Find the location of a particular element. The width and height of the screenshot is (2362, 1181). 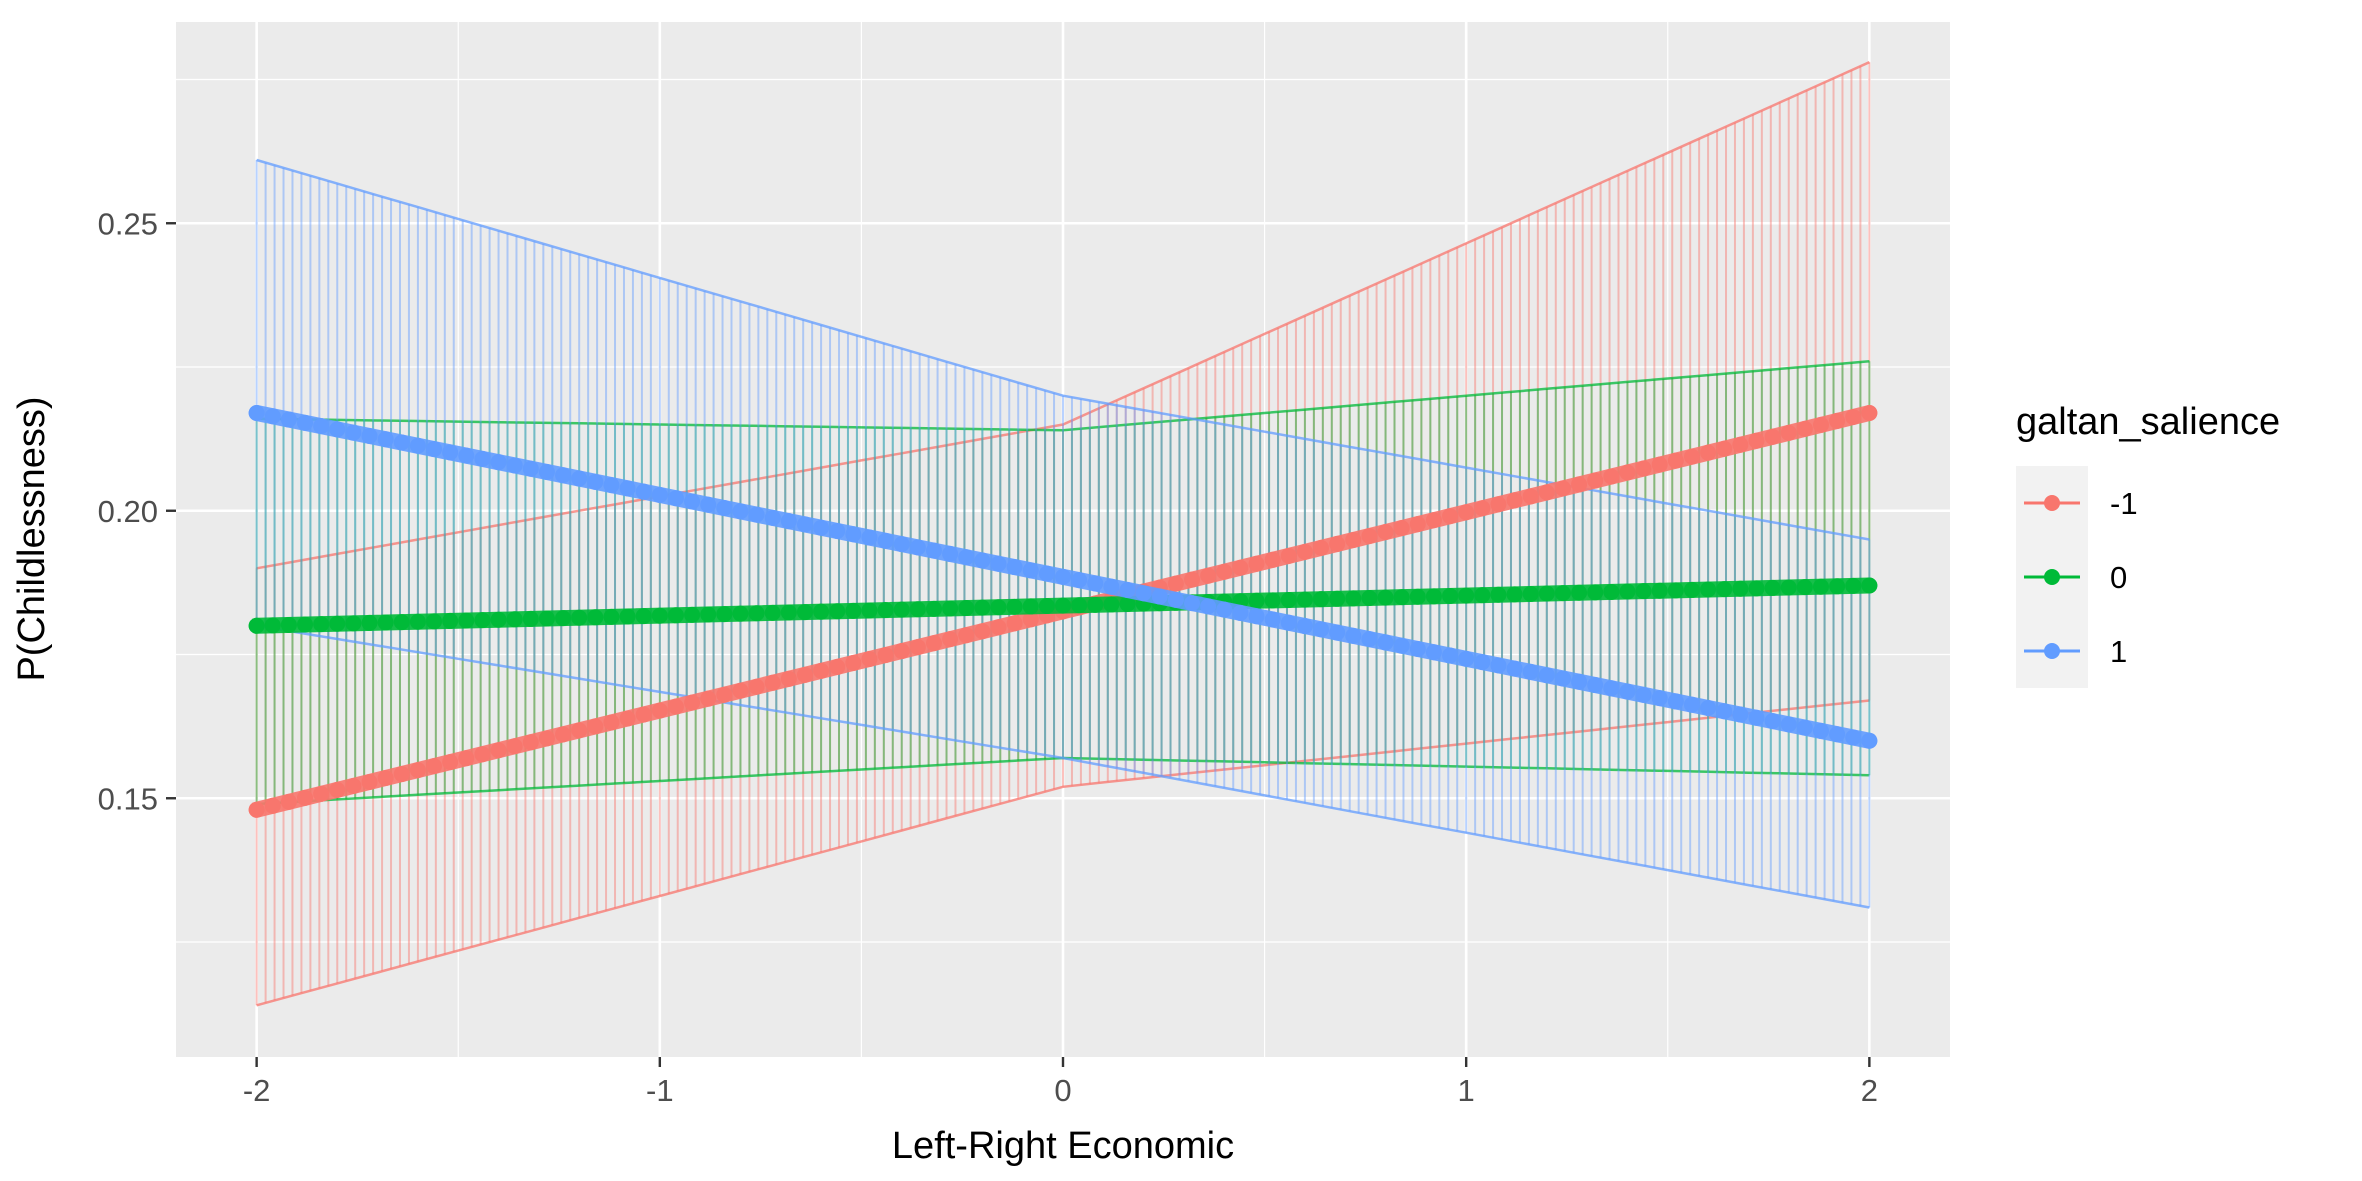

y-axis-title: P(Childlessness) is located at coordinates (32, 538).